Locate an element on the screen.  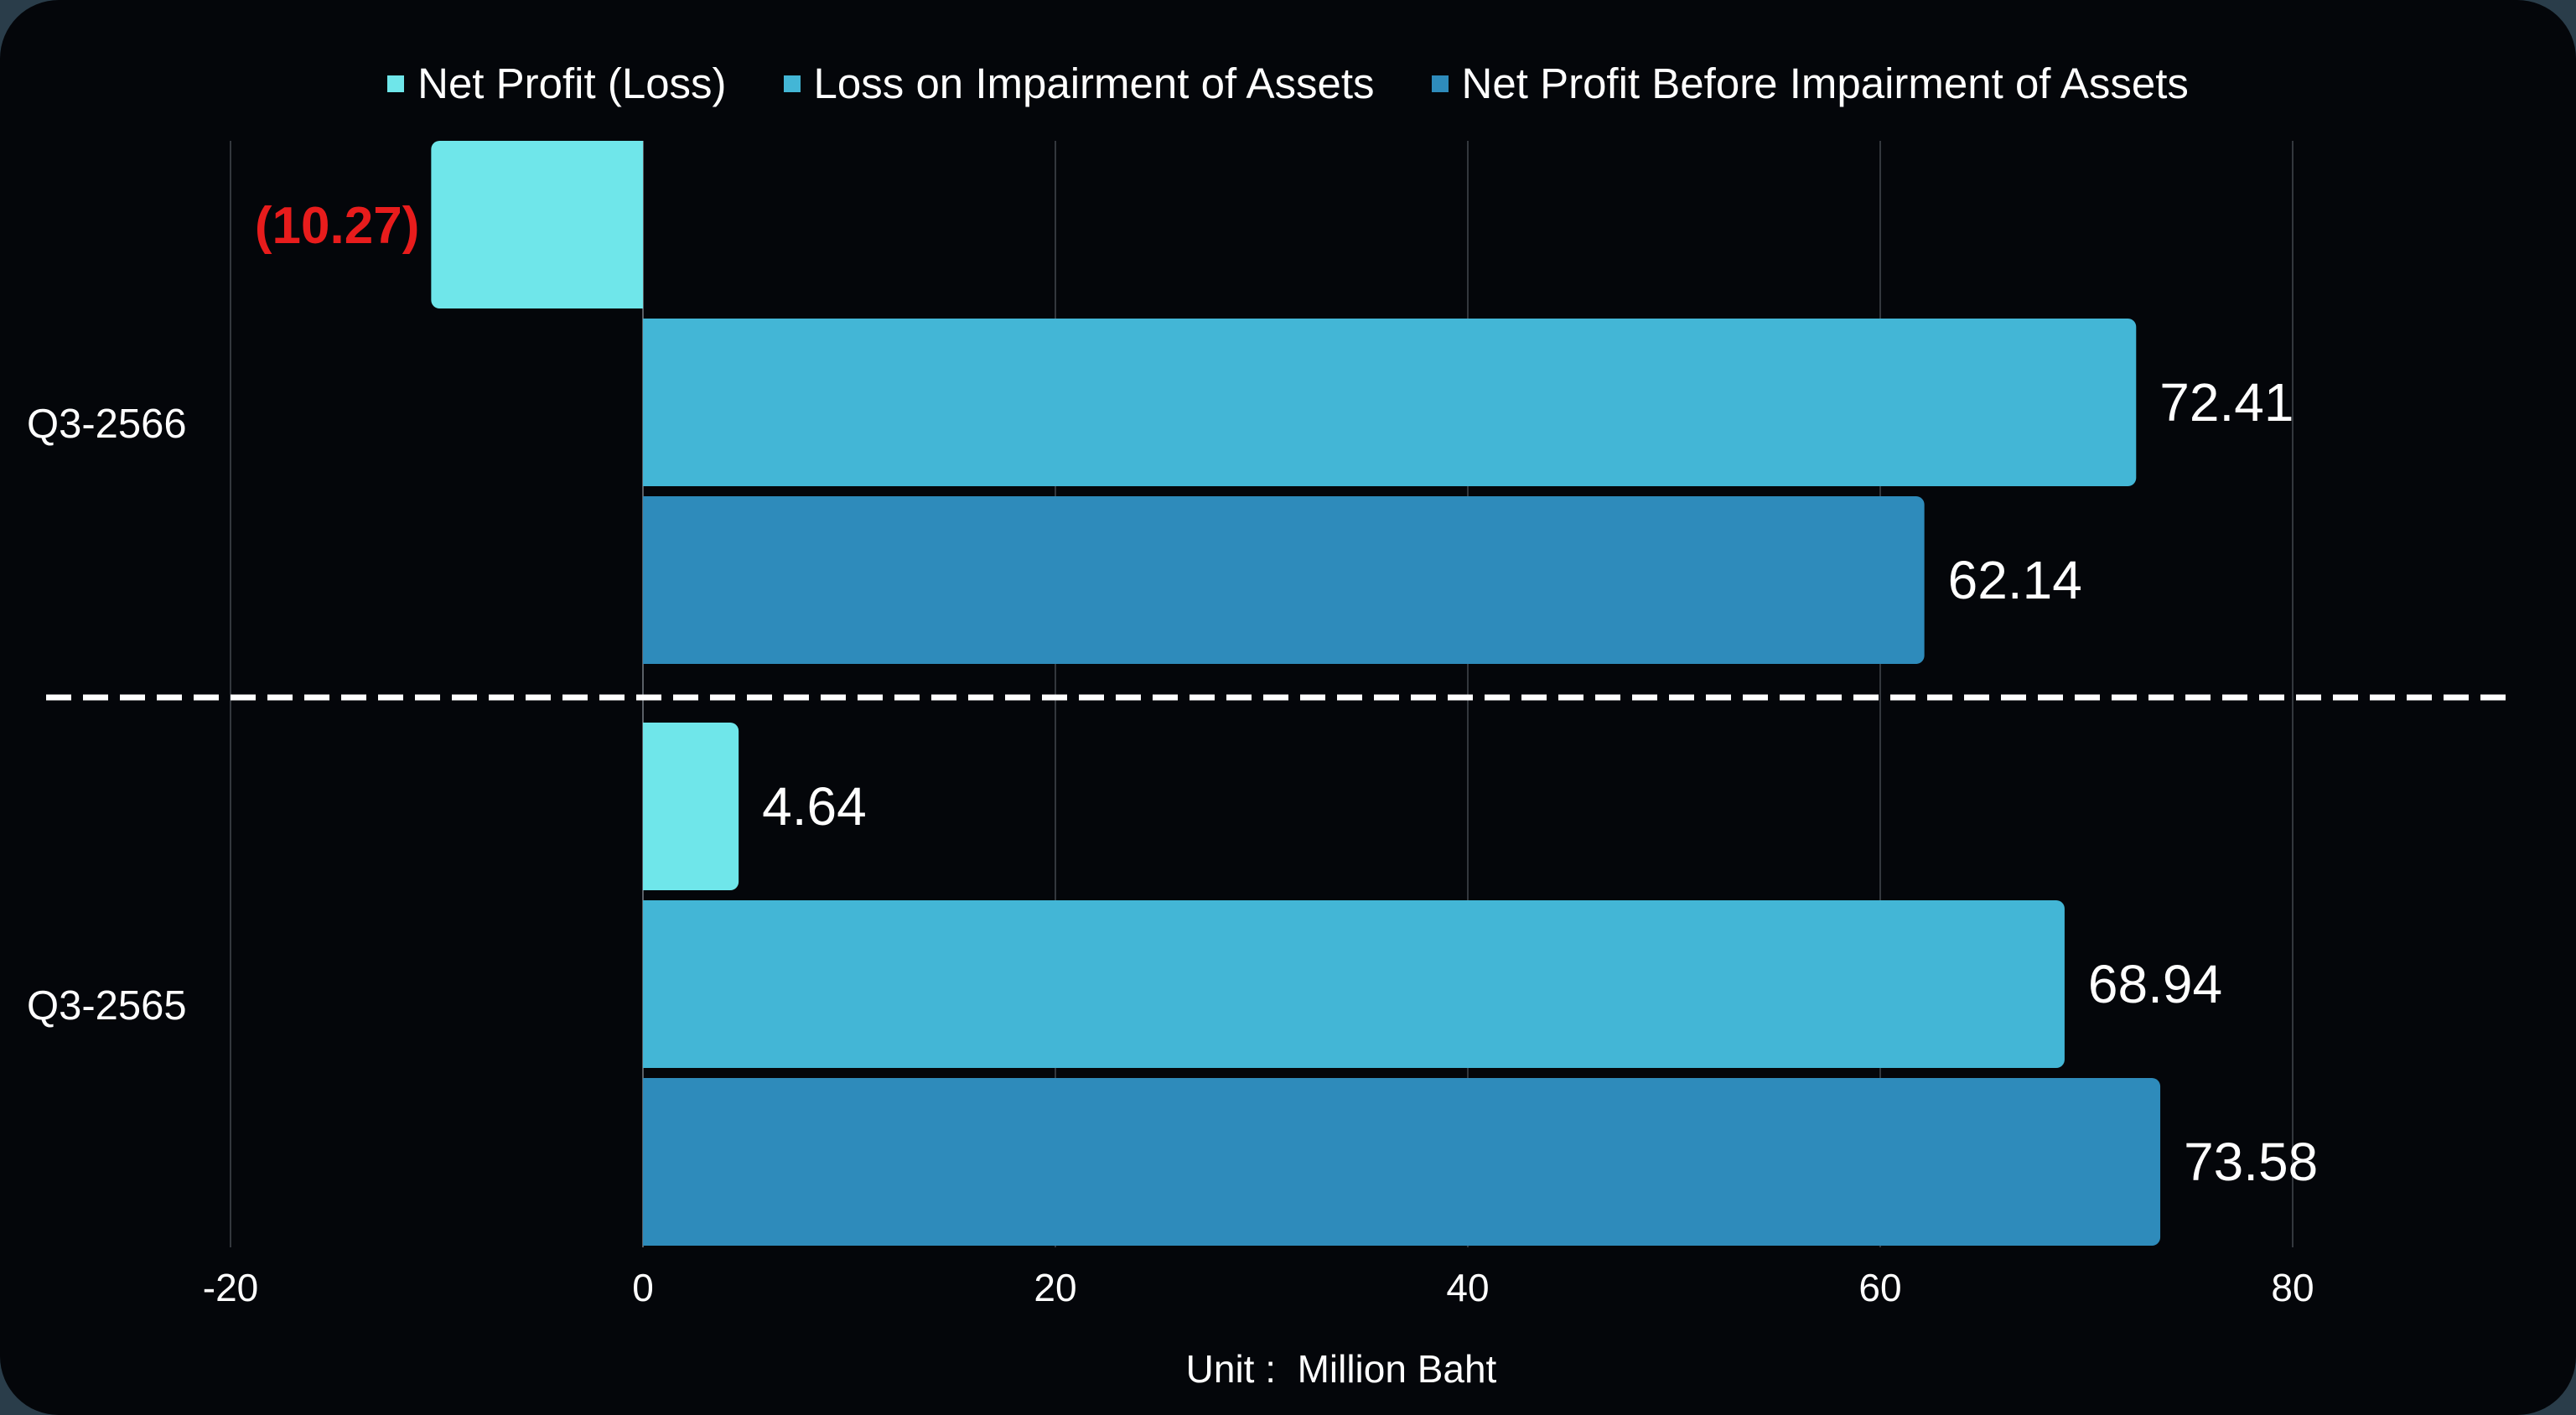
category-label-1: Q3-2565 is located at coordinates (107, 1006).